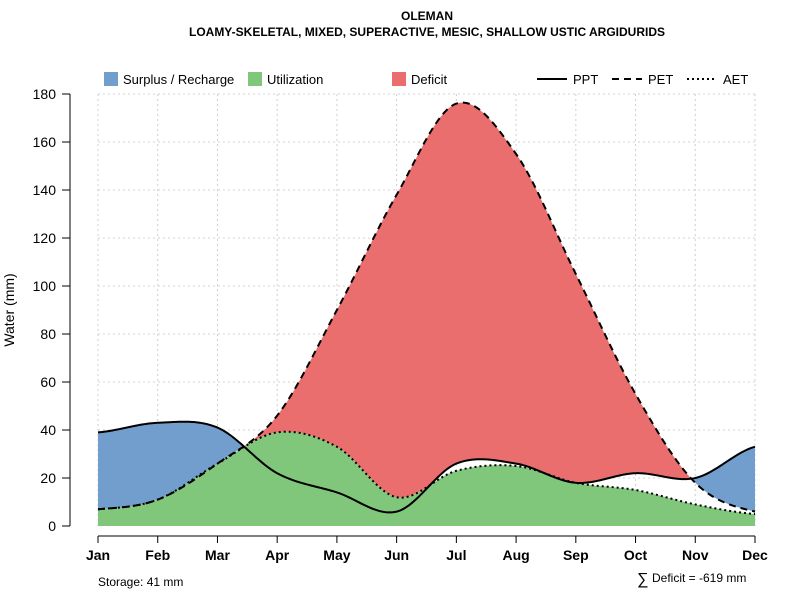 Image resolution: width=800 pixels, height=600 pixels. I want to click on y-tick-label: 120, so click(45, 238).